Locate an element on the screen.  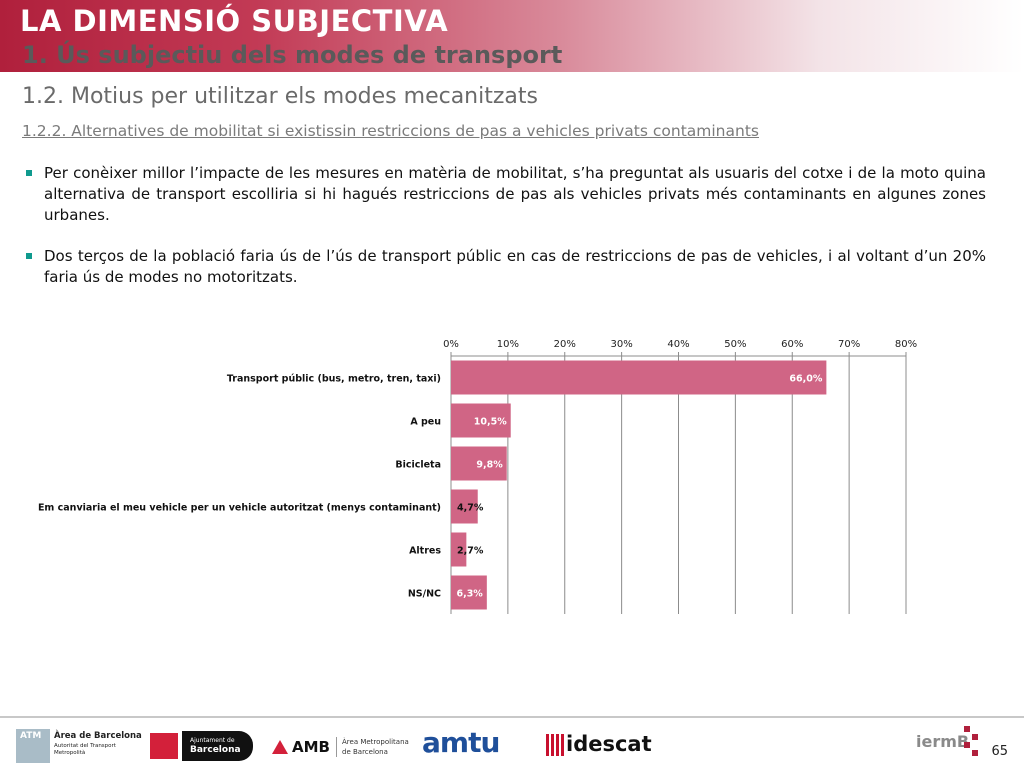
idescat-logo: idescat is located at coordinates (599, 746).